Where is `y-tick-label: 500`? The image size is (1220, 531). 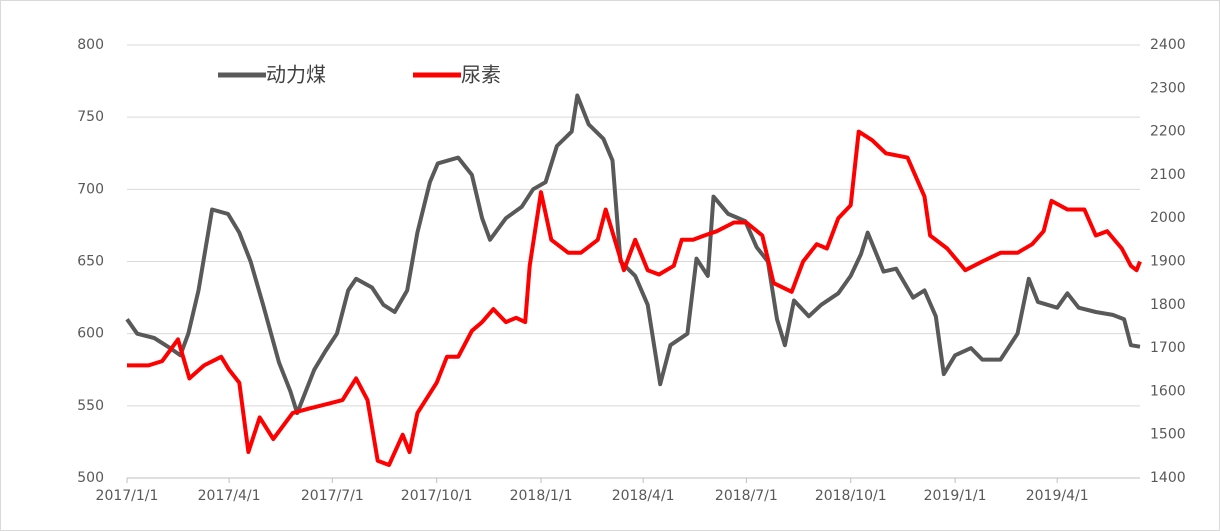
y-tick-label: 500 is located at coordinates (90, 478).